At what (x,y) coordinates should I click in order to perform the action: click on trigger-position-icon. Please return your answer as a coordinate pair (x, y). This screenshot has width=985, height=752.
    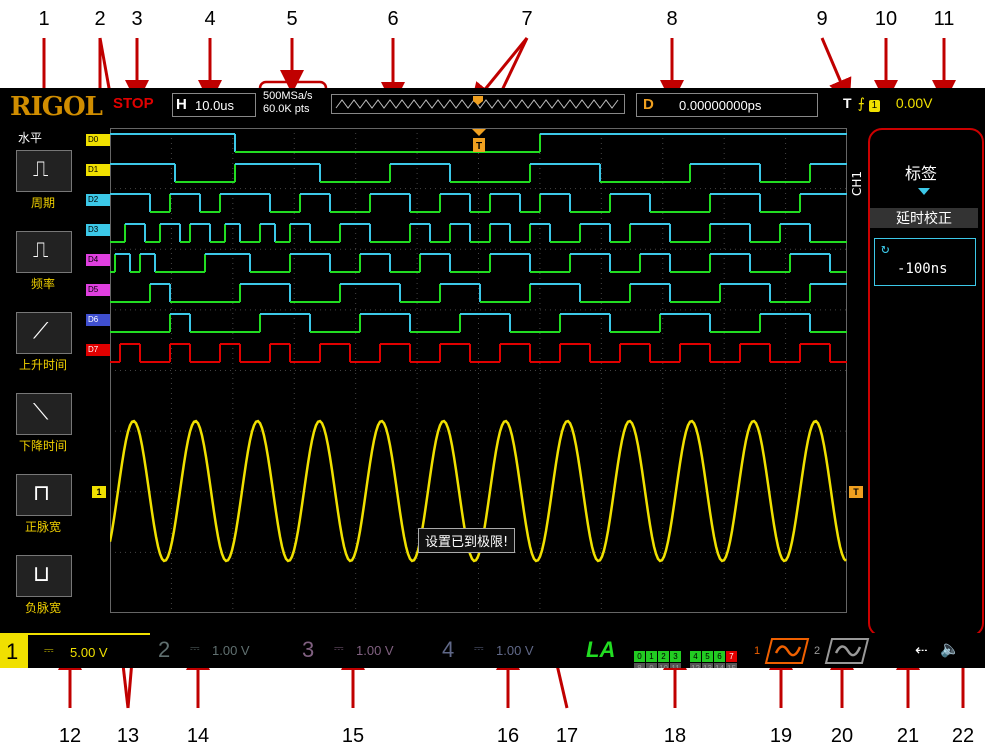
    Looking at the image, I should click on (478, 100).